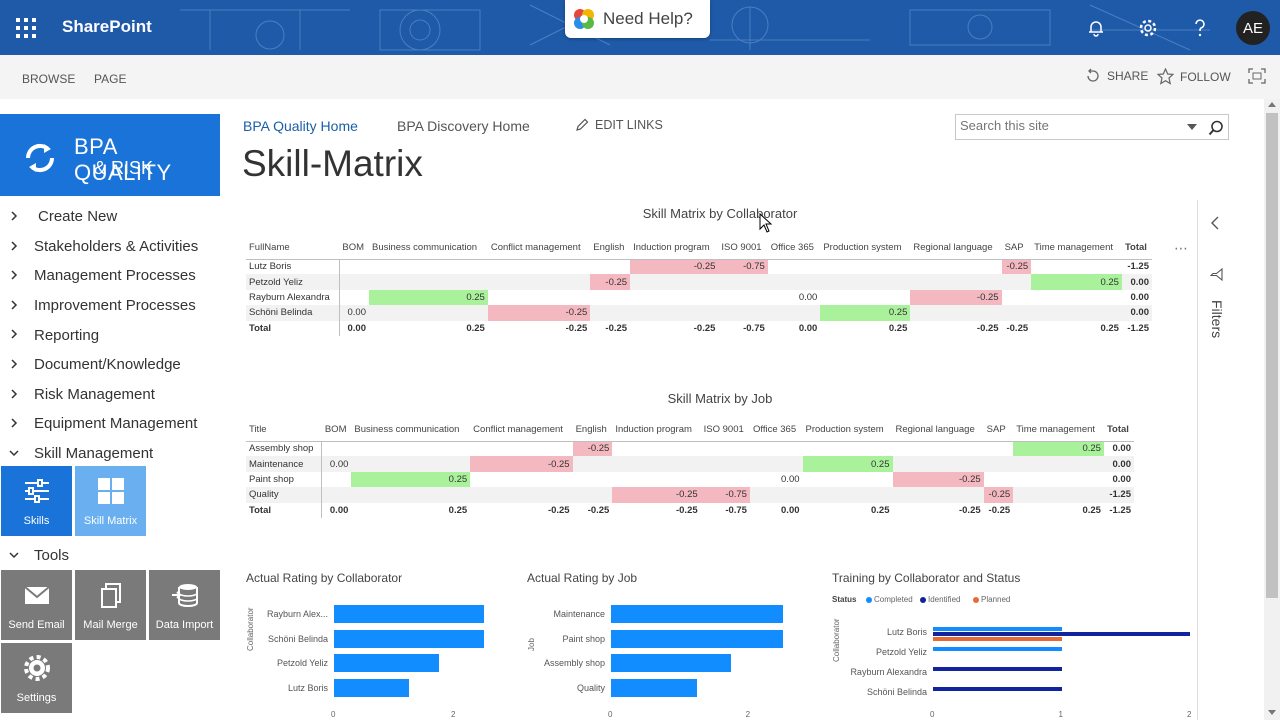  Describe the element at coordinates (1181, 248) in the screenshot. I see `report-more-options-icon: ⋯` at that location.